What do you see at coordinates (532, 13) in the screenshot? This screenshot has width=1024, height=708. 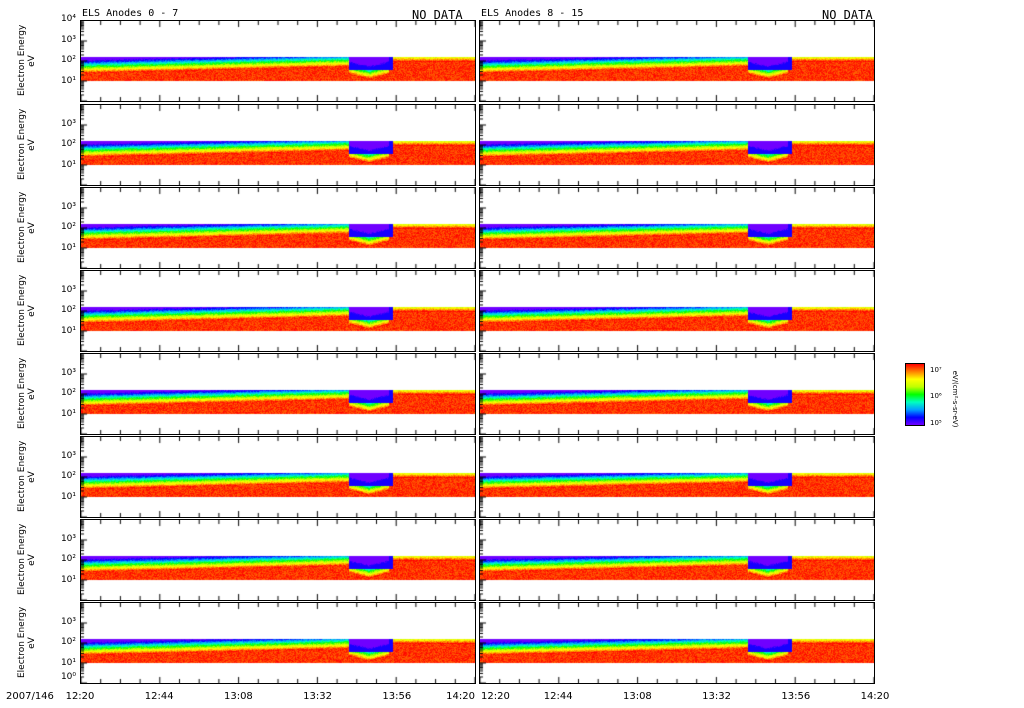 I see `right-column-title: ELS Anodes 8 - 15` at bounding box center [532, 13].